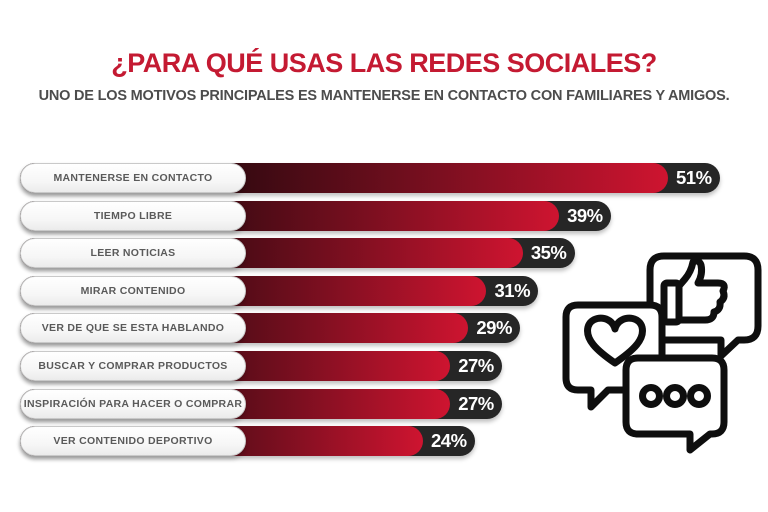  I want to click on bar-category-pill: INSPIRACIÓN PARA HACER O COMPRAR, so click(133, 403).